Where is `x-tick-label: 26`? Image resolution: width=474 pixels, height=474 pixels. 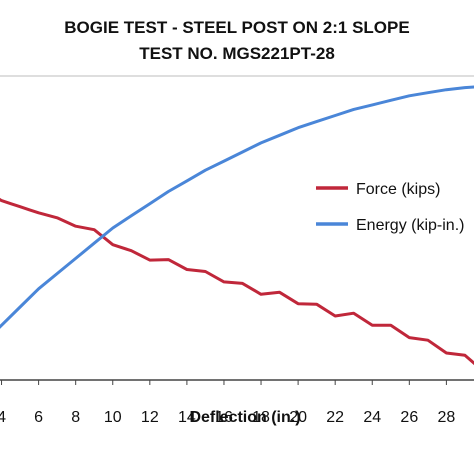 x-tick-label: 26 is located at coordinates (409, 417).